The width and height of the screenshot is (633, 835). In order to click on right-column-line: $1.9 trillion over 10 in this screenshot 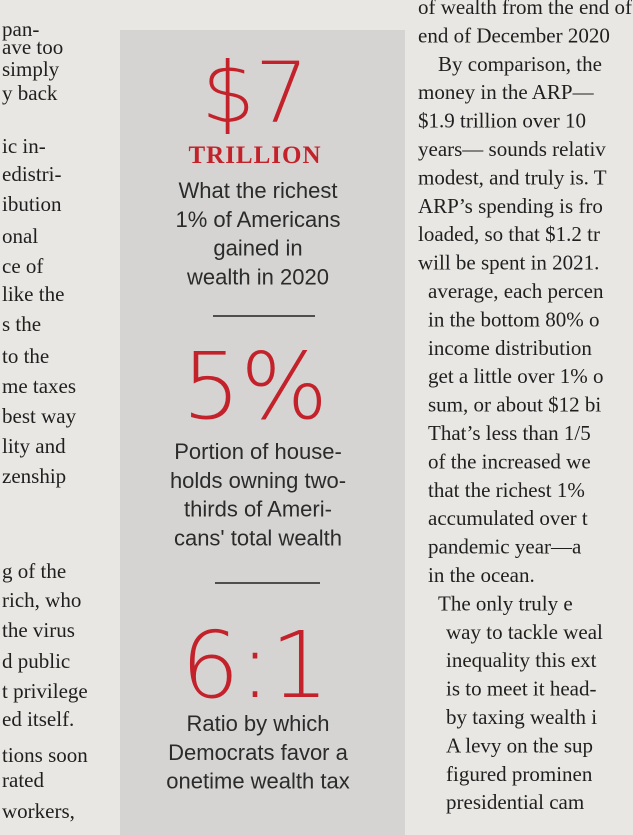, I will do `click(502, 121)`.